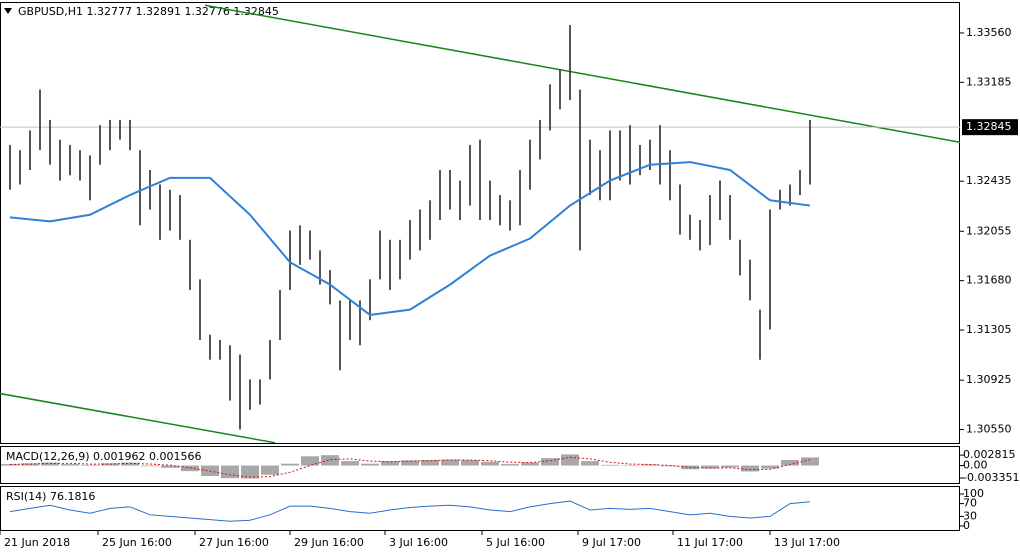 Image resolution: width=1020 pixels, height=556 pixels. I want to click on macd-label: MACD(12,26,9) 0.001962 0.001566, so click(104, 456).